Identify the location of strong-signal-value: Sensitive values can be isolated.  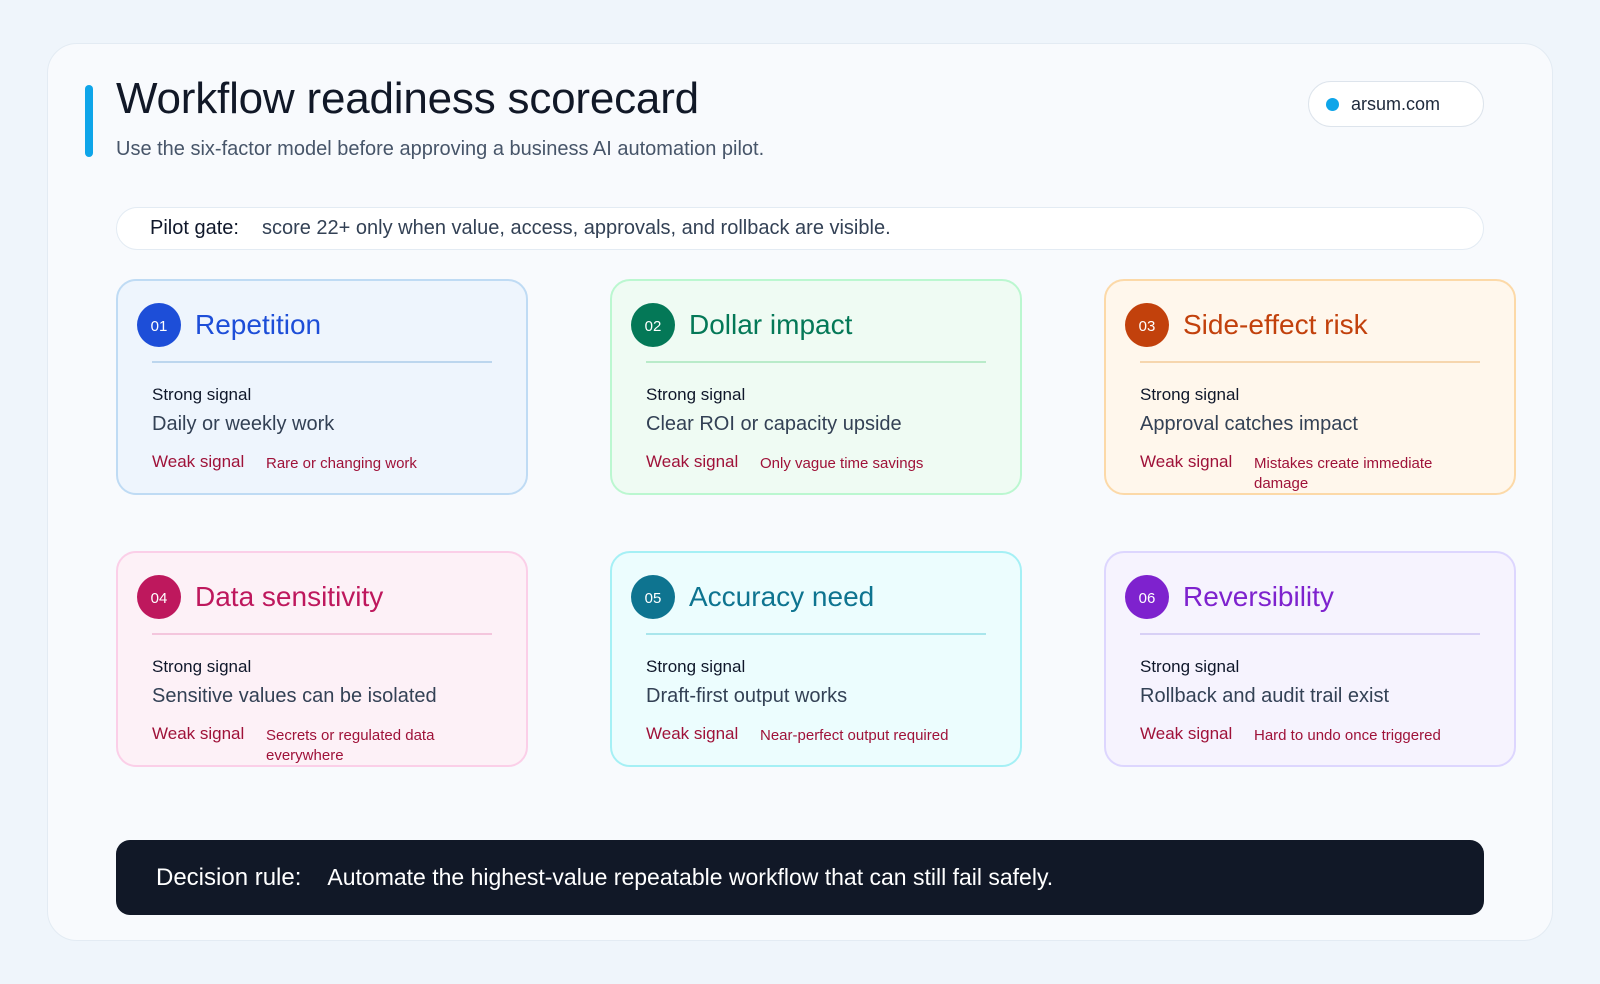
(294, 696).